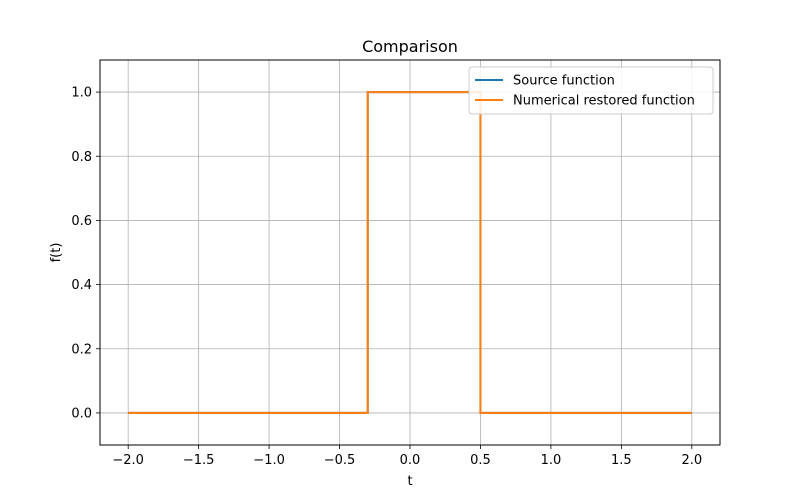 This screenshot has height=500, width=800. Describe the element at coordinates (269, 460) in the screenshot. I see `x-tick-label: −1.0` at that location.